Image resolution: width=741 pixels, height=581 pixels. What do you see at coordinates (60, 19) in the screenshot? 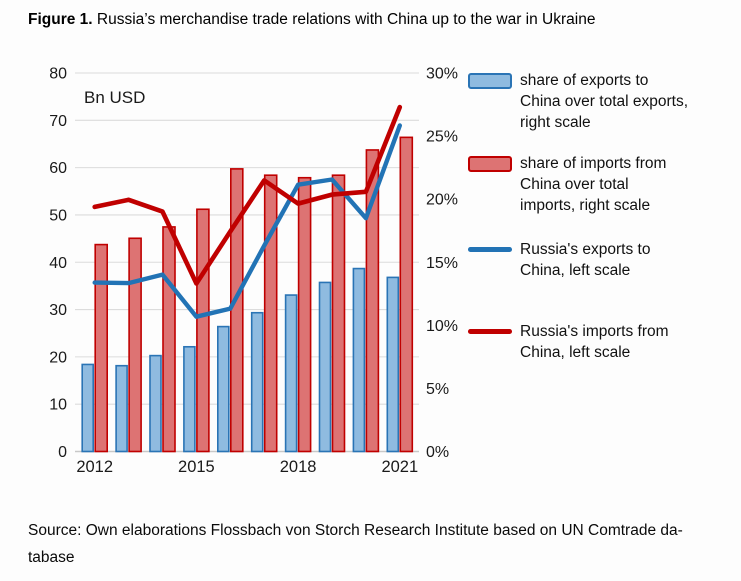
I see `figure-number: Figure 1.` at bounding box center [60, 19].